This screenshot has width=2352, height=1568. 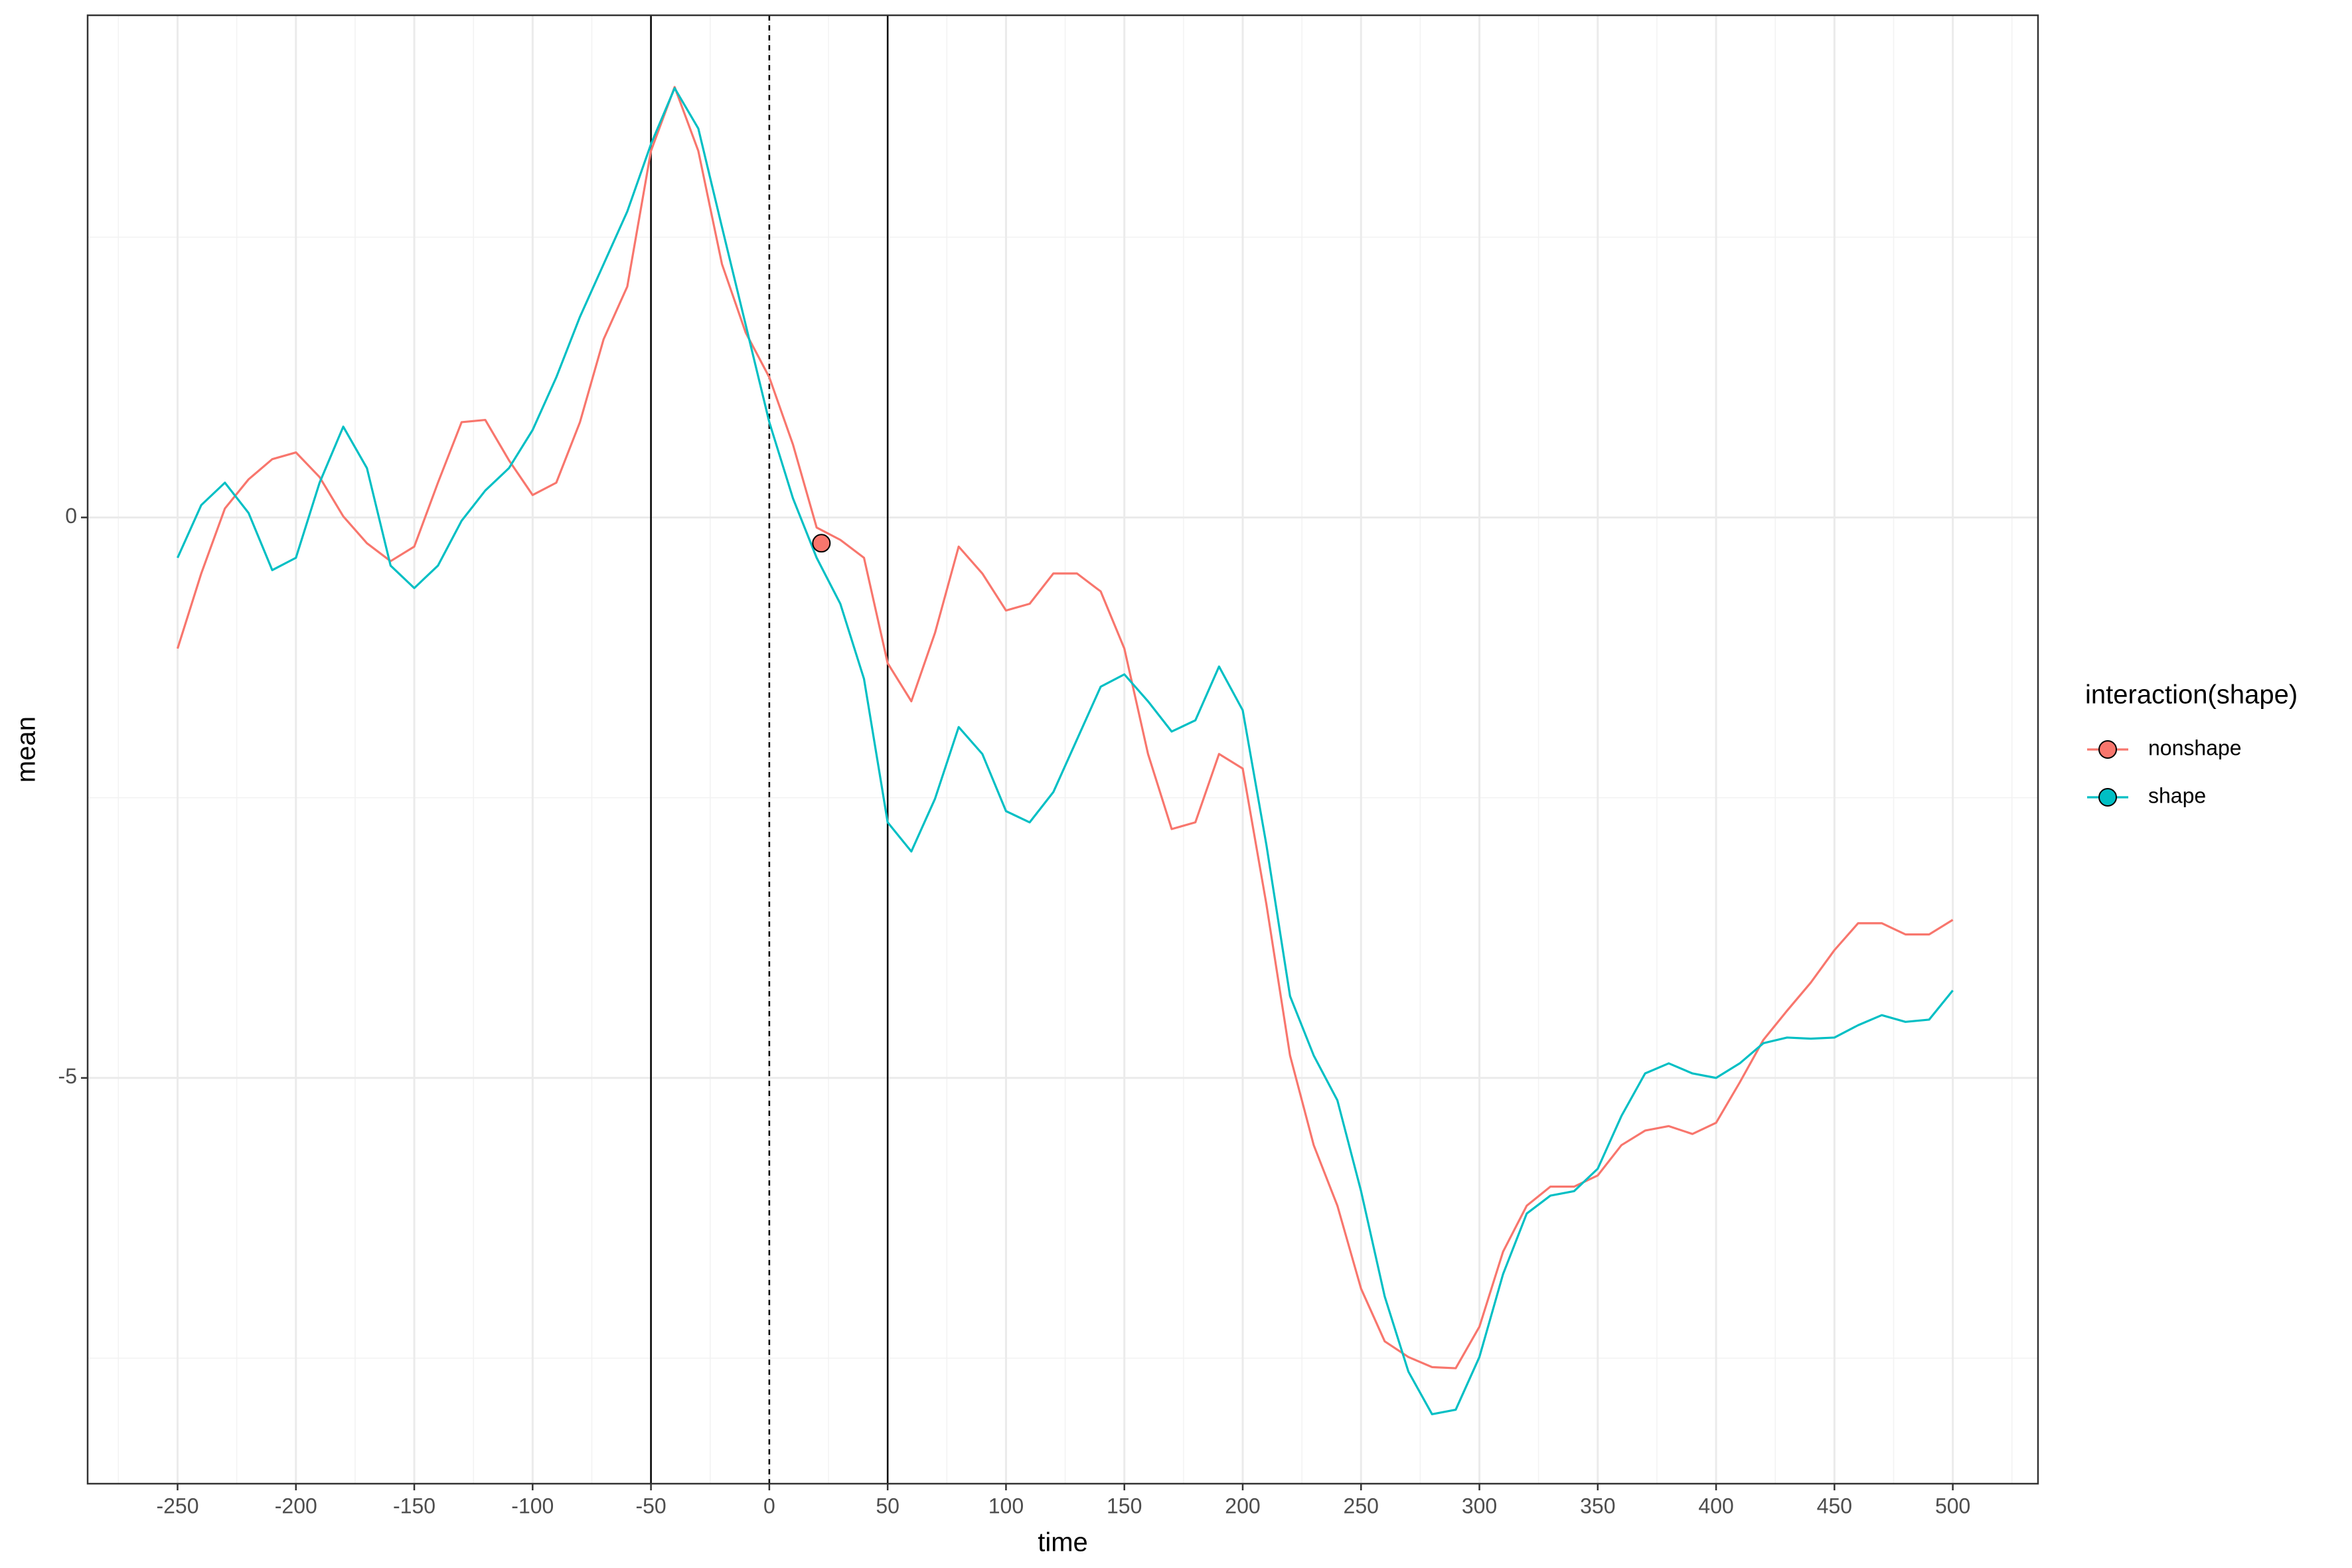 What do you see at coordinates (71, 516) in the screenshot?
I see `y-tick-label: 0` at bounding box center [71, 516].